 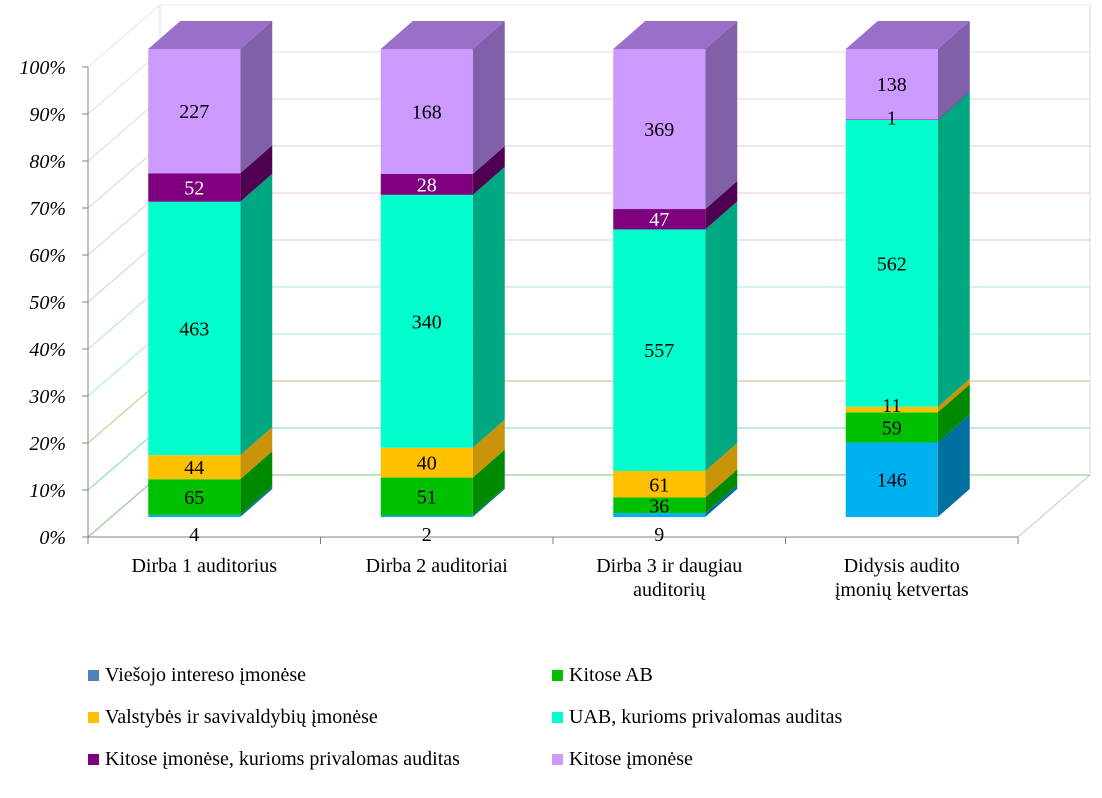 I want to click on y-tick-label: 30%, so click(x=47, y=397).